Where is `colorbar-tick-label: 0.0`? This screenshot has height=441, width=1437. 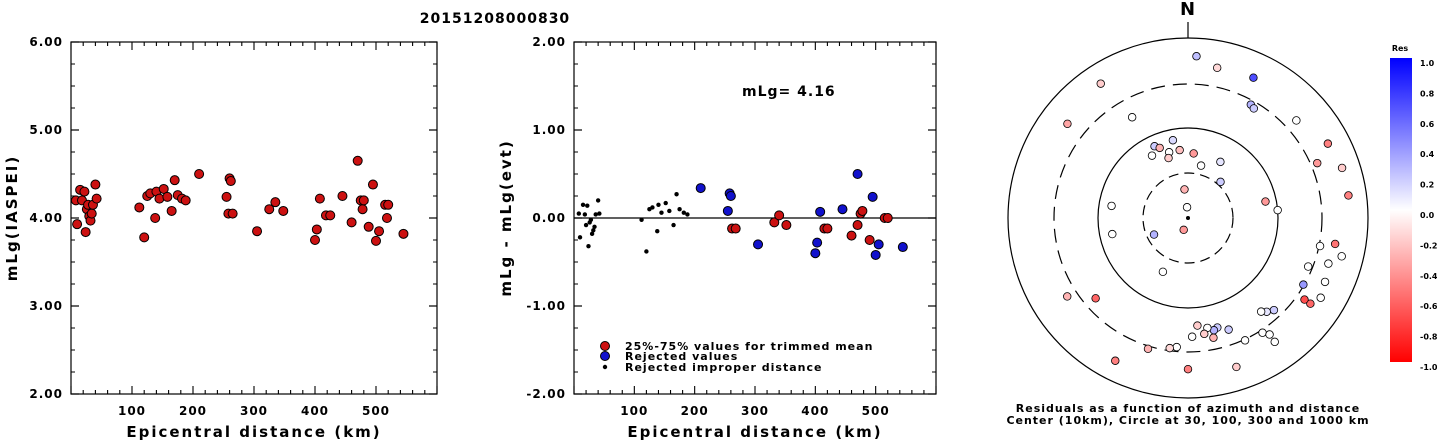 colorbar-tick-label: 0.0 is located at coordinates (1427, 215).